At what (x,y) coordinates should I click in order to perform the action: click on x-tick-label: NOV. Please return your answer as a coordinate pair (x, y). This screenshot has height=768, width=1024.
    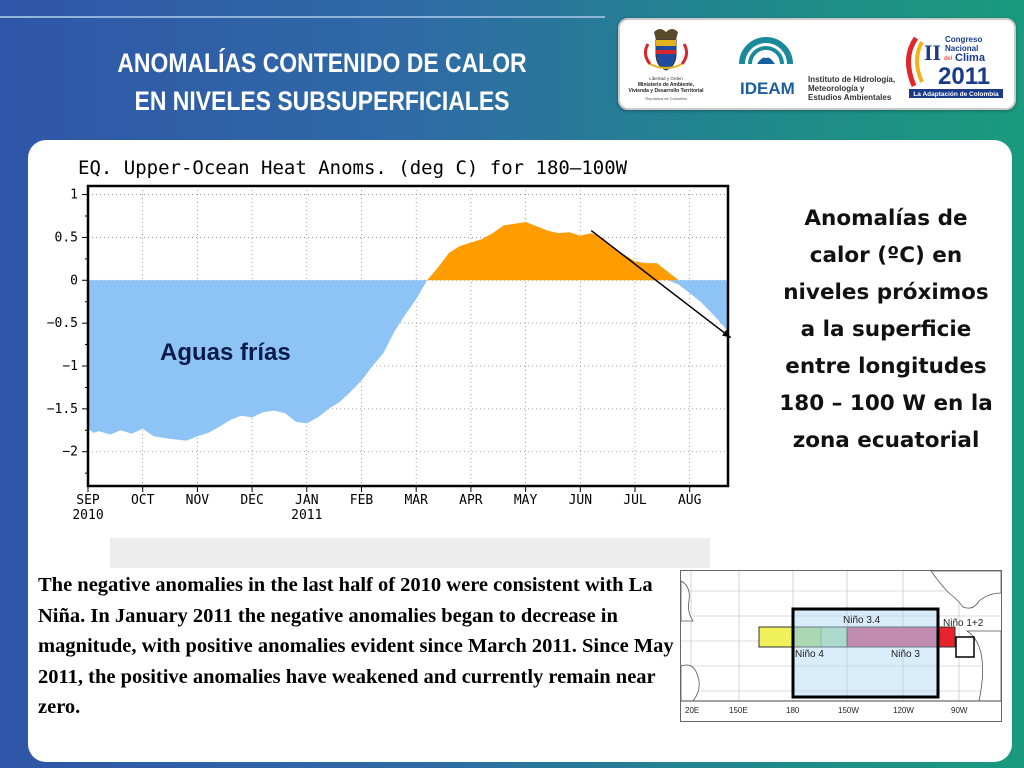
    Looking at the image, I should click on (198, 500).